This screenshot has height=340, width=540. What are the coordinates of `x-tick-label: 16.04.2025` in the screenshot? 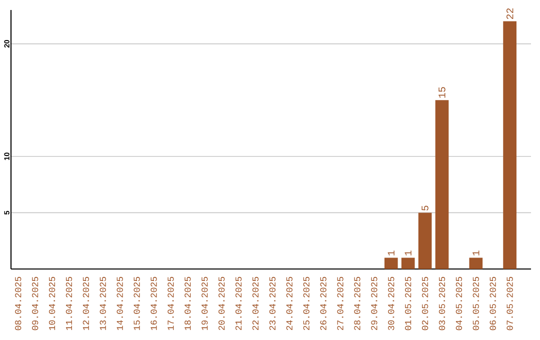 It's located at (153, 303).